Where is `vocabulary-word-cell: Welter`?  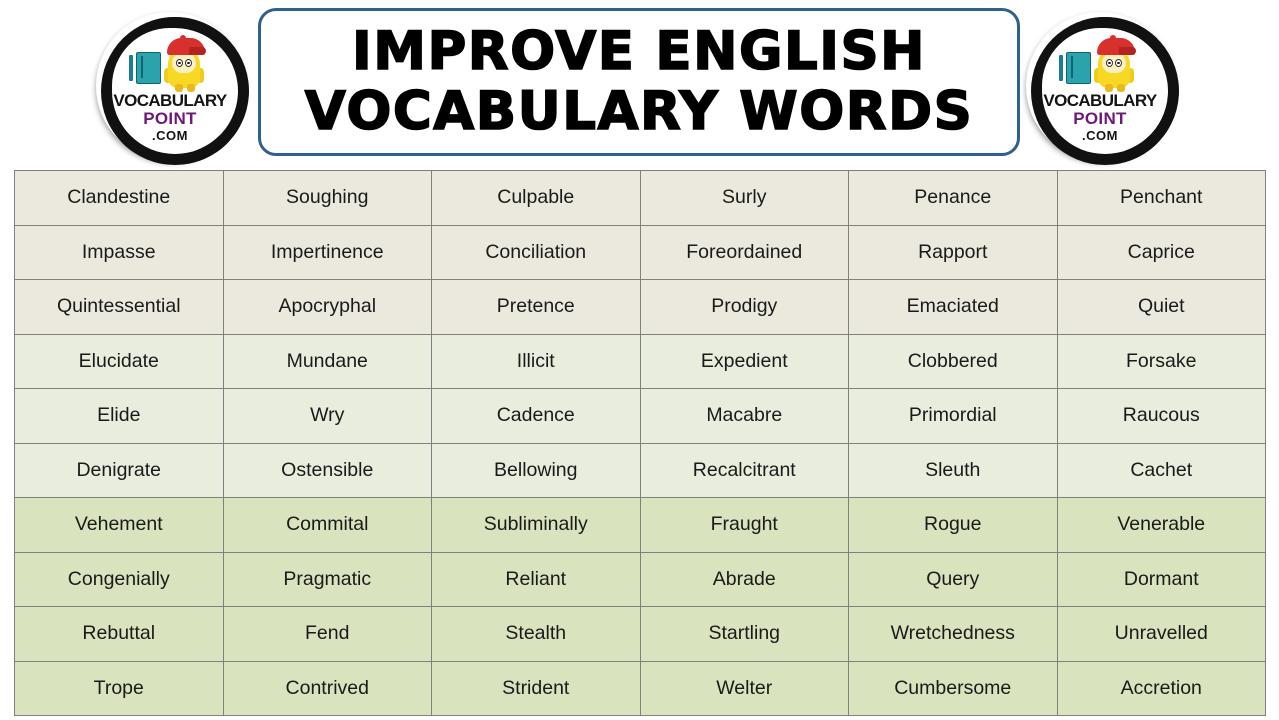
vocabulary-word-cell: Welter is located at coordinates (744, 688).